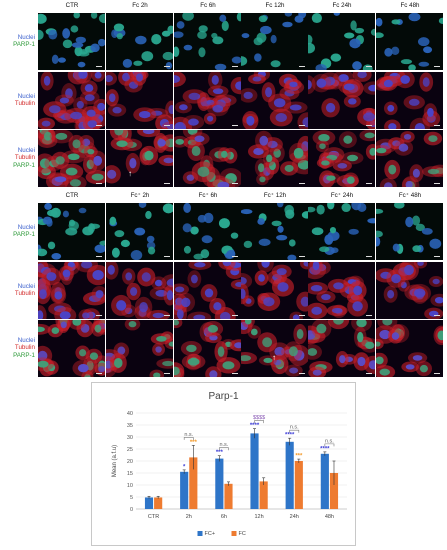 The image size is (447, 550). Describe the element at coordinates (342, 5) in the screenshot. I see `column-header: Fc 24h` at that location.